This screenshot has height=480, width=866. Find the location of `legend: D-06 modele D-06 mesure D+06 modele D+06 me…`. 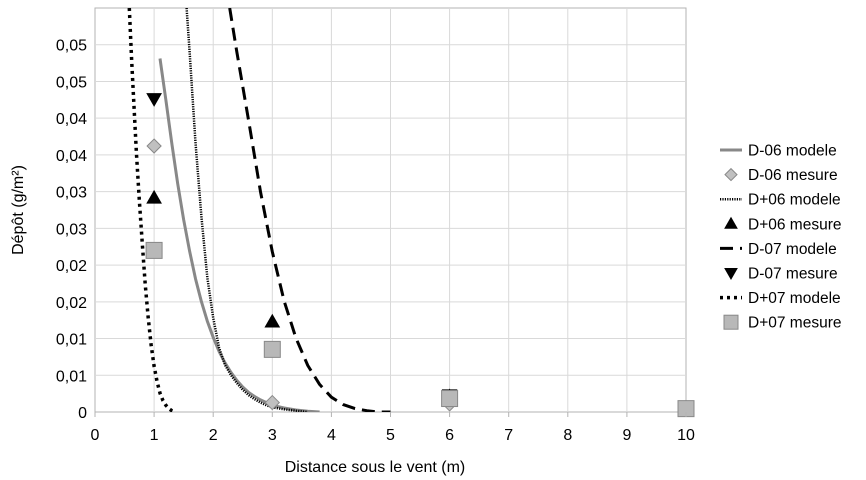

legend: D-06 modele D-06 mesure D+06 modele D+06 me… is located at coordinates (780, 237).